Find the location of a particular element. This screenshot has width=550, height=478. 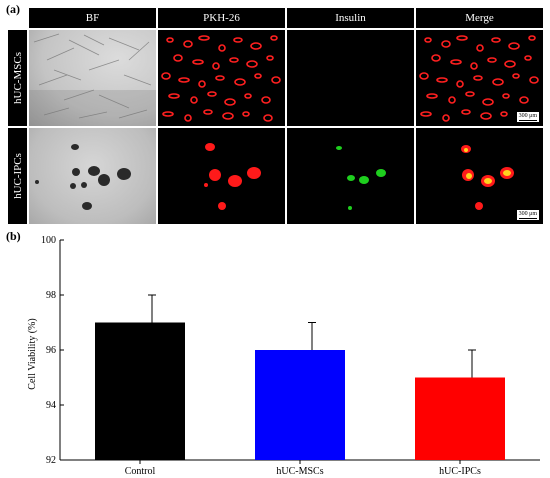

msc-pkh26-cells is located at coordinates (221, 78).